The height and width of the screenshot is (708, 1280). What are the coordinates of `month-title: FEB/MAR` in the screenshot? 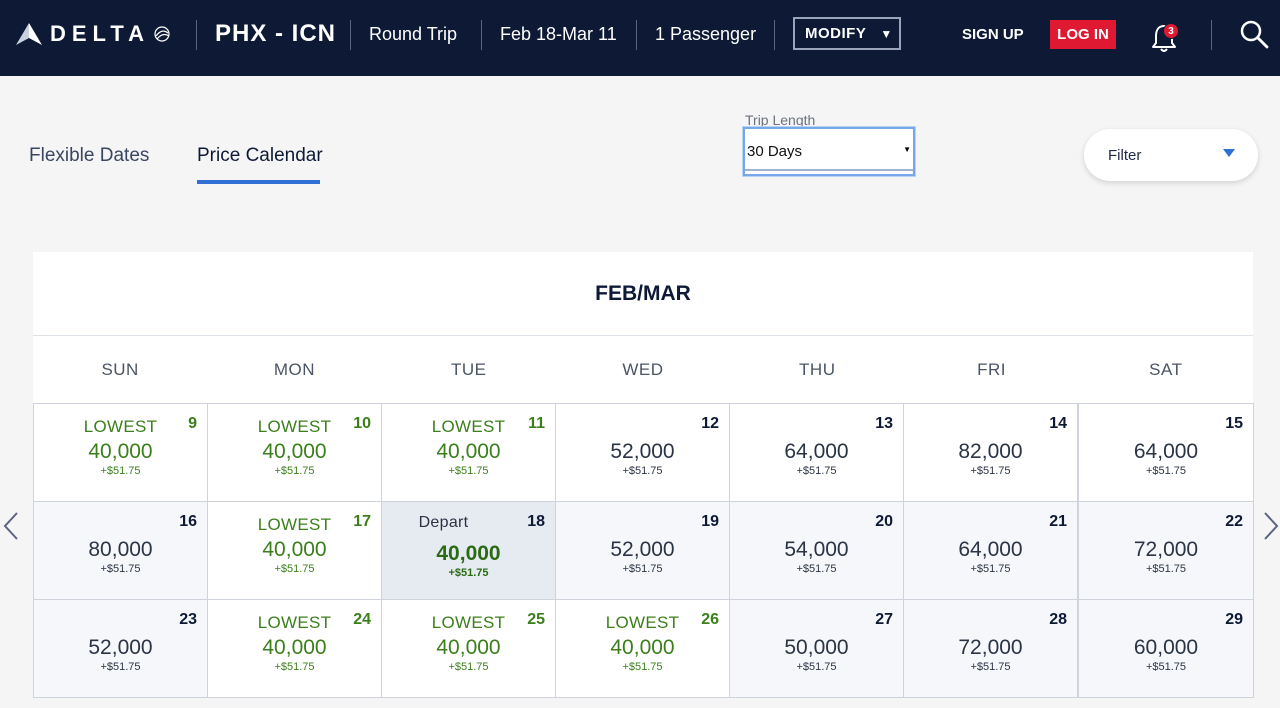 It's located at (643, 294).